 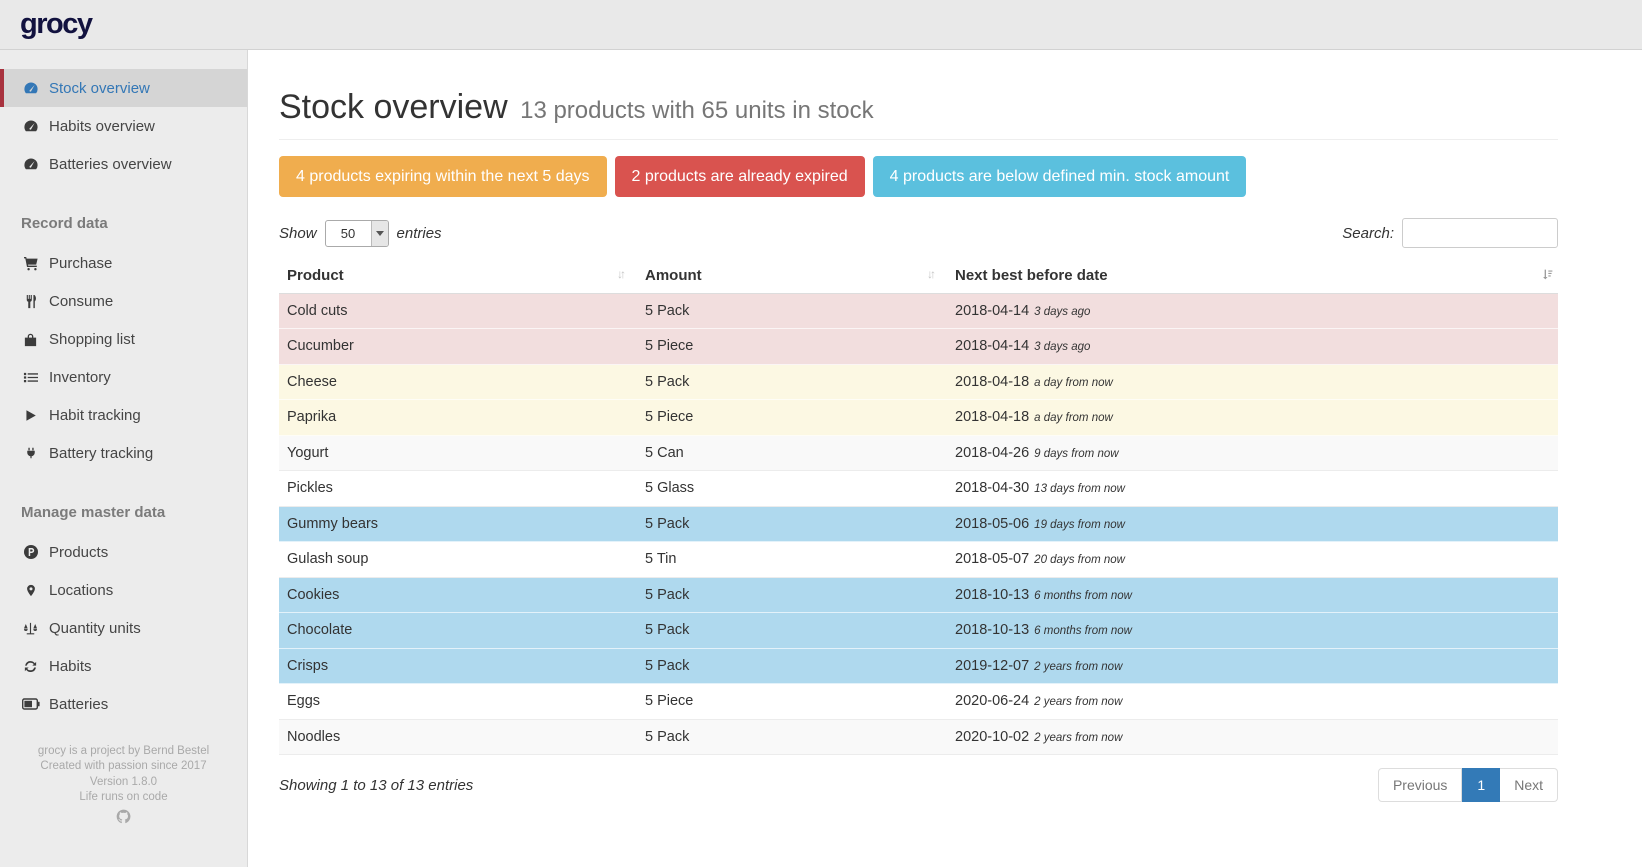 What do you see at coordinates (1481, 785) in the screenshot?
I see `page-1-button: 1` at bounding box center [1481, 785].